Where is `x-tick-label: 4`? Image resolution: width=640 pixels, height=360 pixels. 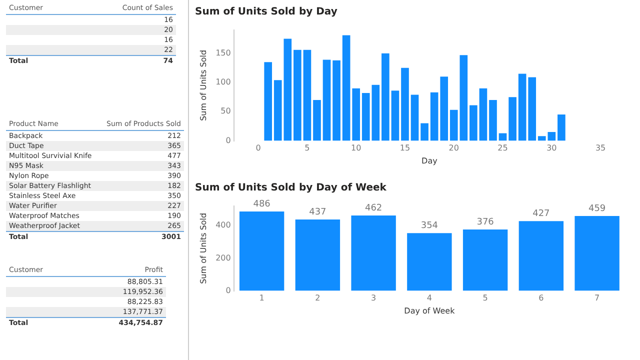
x-tick-label: 4 is located at coordinates (429, 298).